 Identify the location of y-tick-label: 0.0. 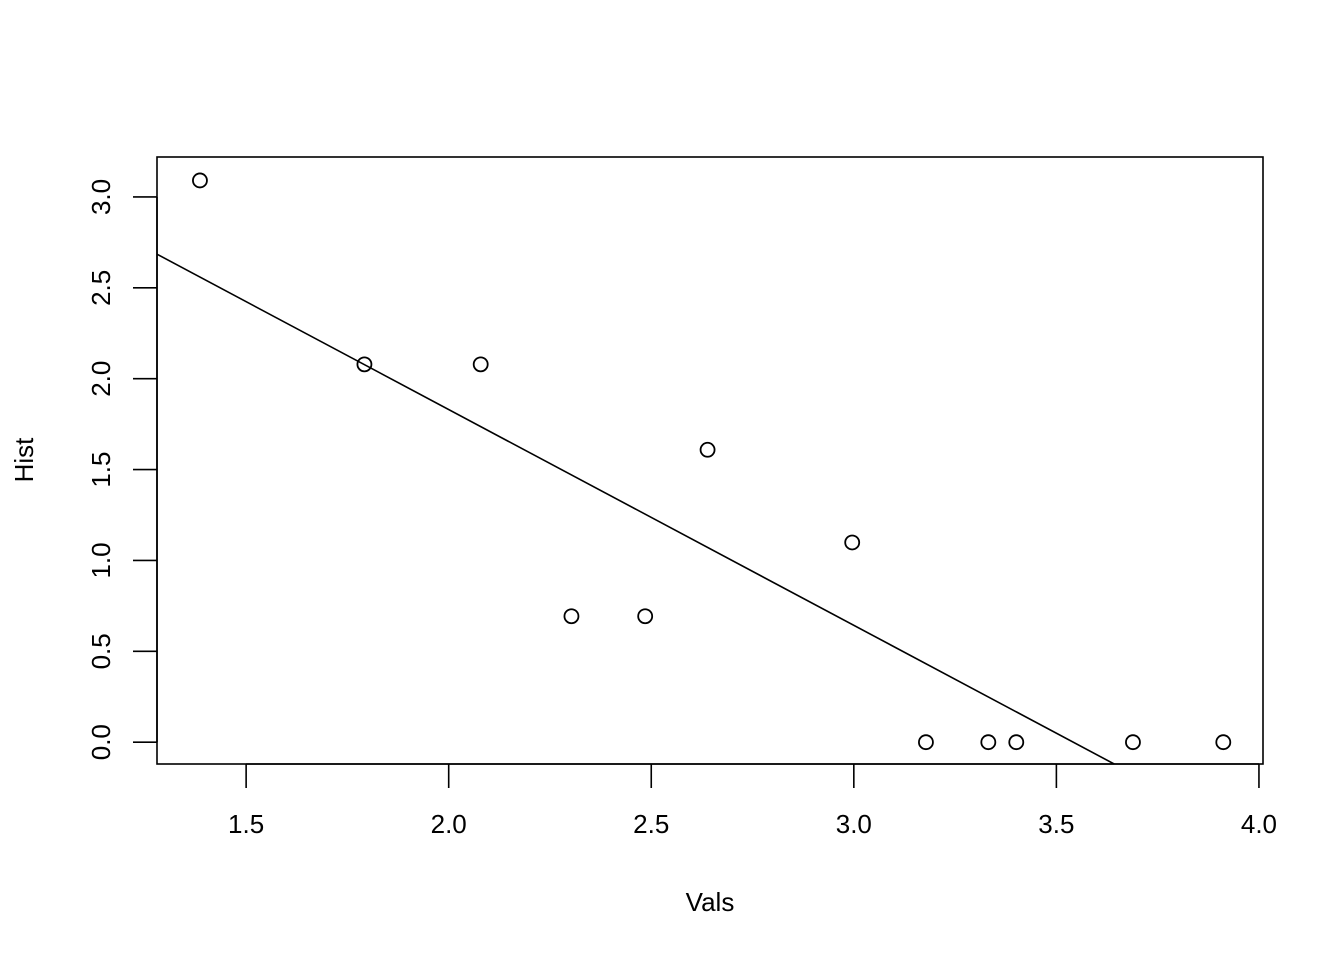
(101, 742).